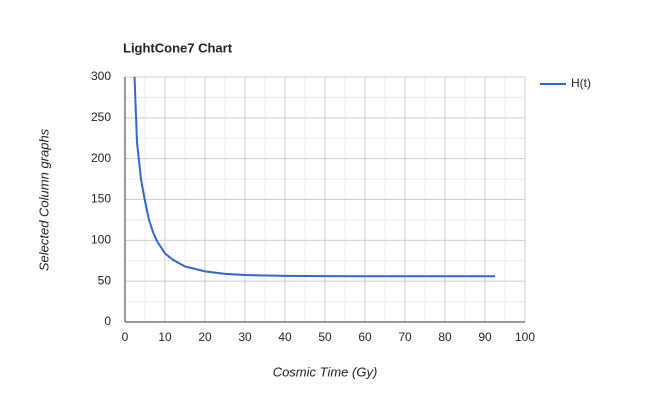 Image resolution: width=650 pixels, height=405 pixels. What do you see at coordinates (325, 371) in the screenshot?
I see `x-axis-label: Cosmic Time (Gy)` at bounding box center [325, 371].